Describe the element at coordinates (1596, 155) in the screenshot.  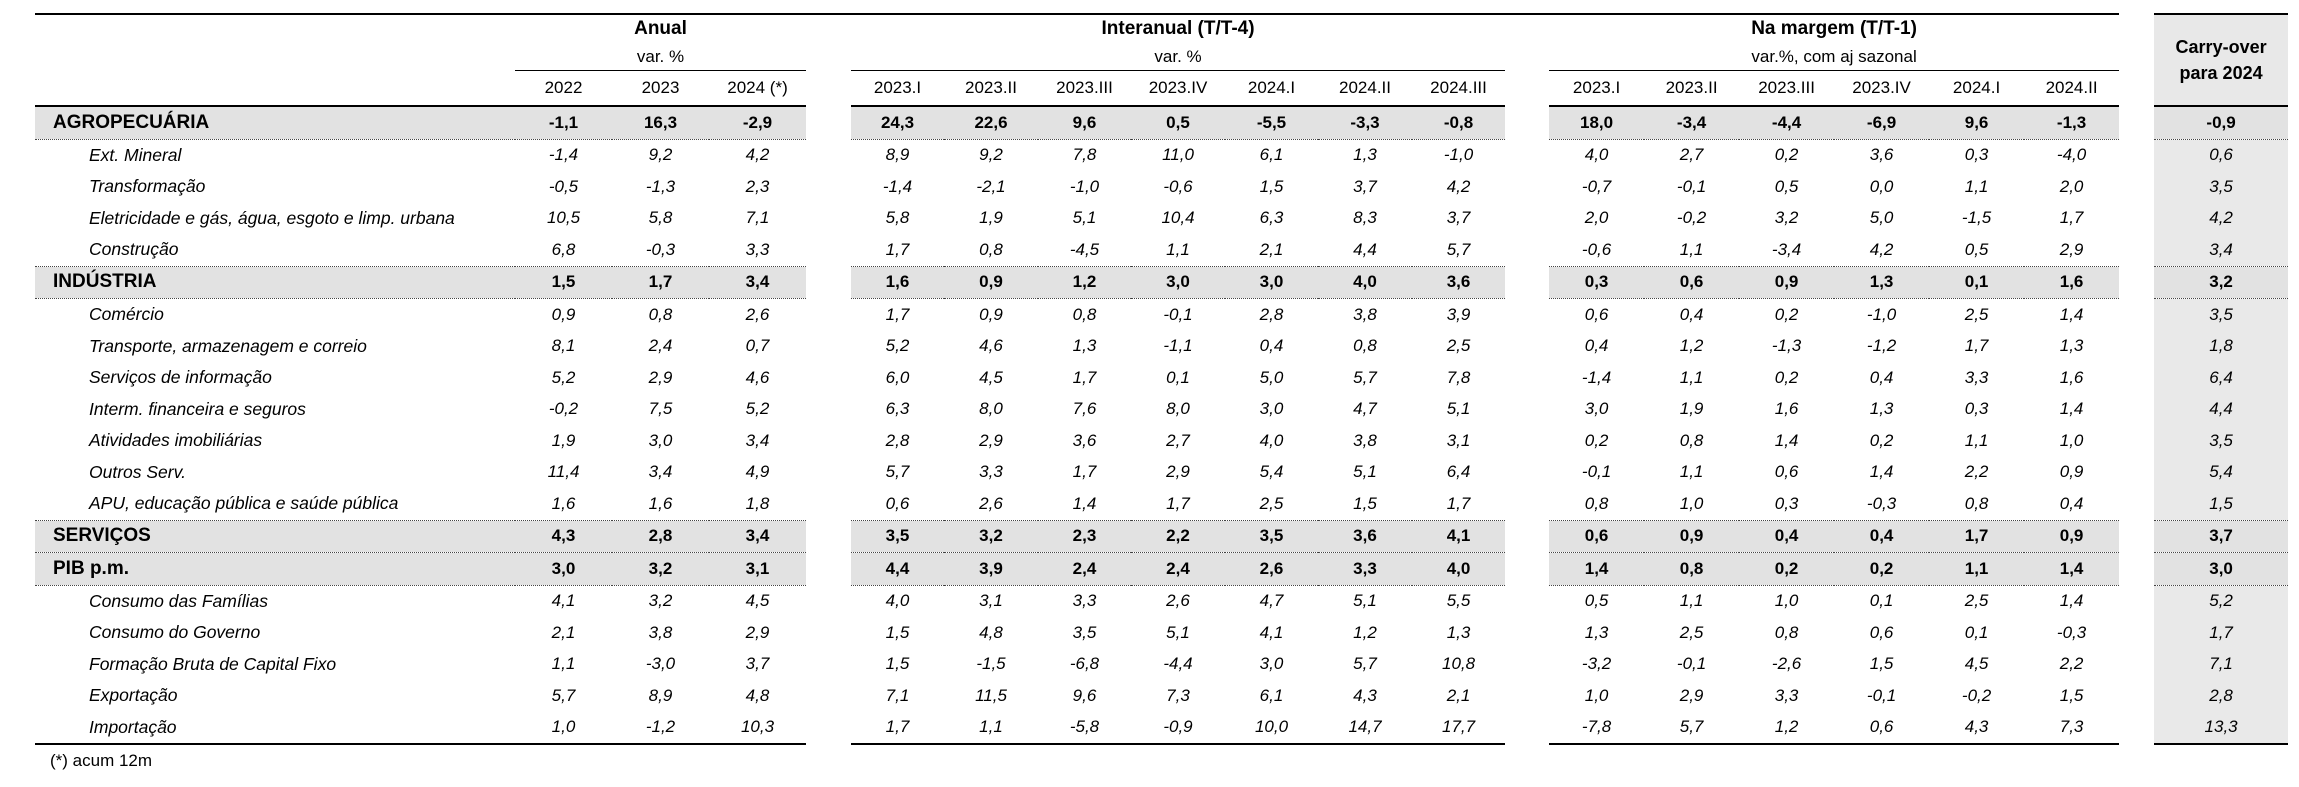
I see `cell-na-margem: 4,0` at that location.